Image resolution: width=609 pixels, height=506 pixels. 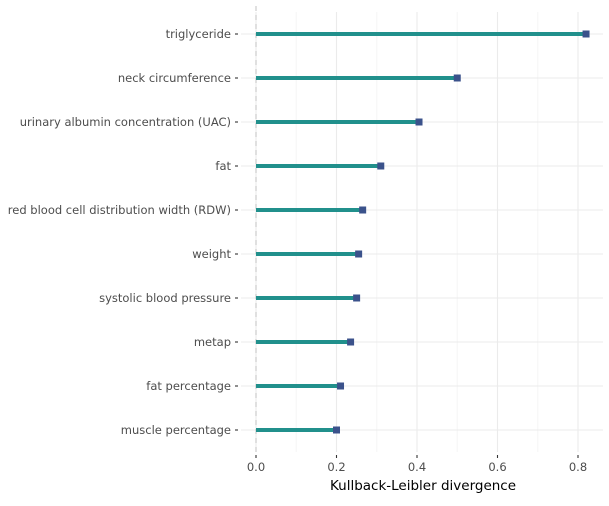 I want to click on x-tick-label: 0.4, so click(x=417, y=467).